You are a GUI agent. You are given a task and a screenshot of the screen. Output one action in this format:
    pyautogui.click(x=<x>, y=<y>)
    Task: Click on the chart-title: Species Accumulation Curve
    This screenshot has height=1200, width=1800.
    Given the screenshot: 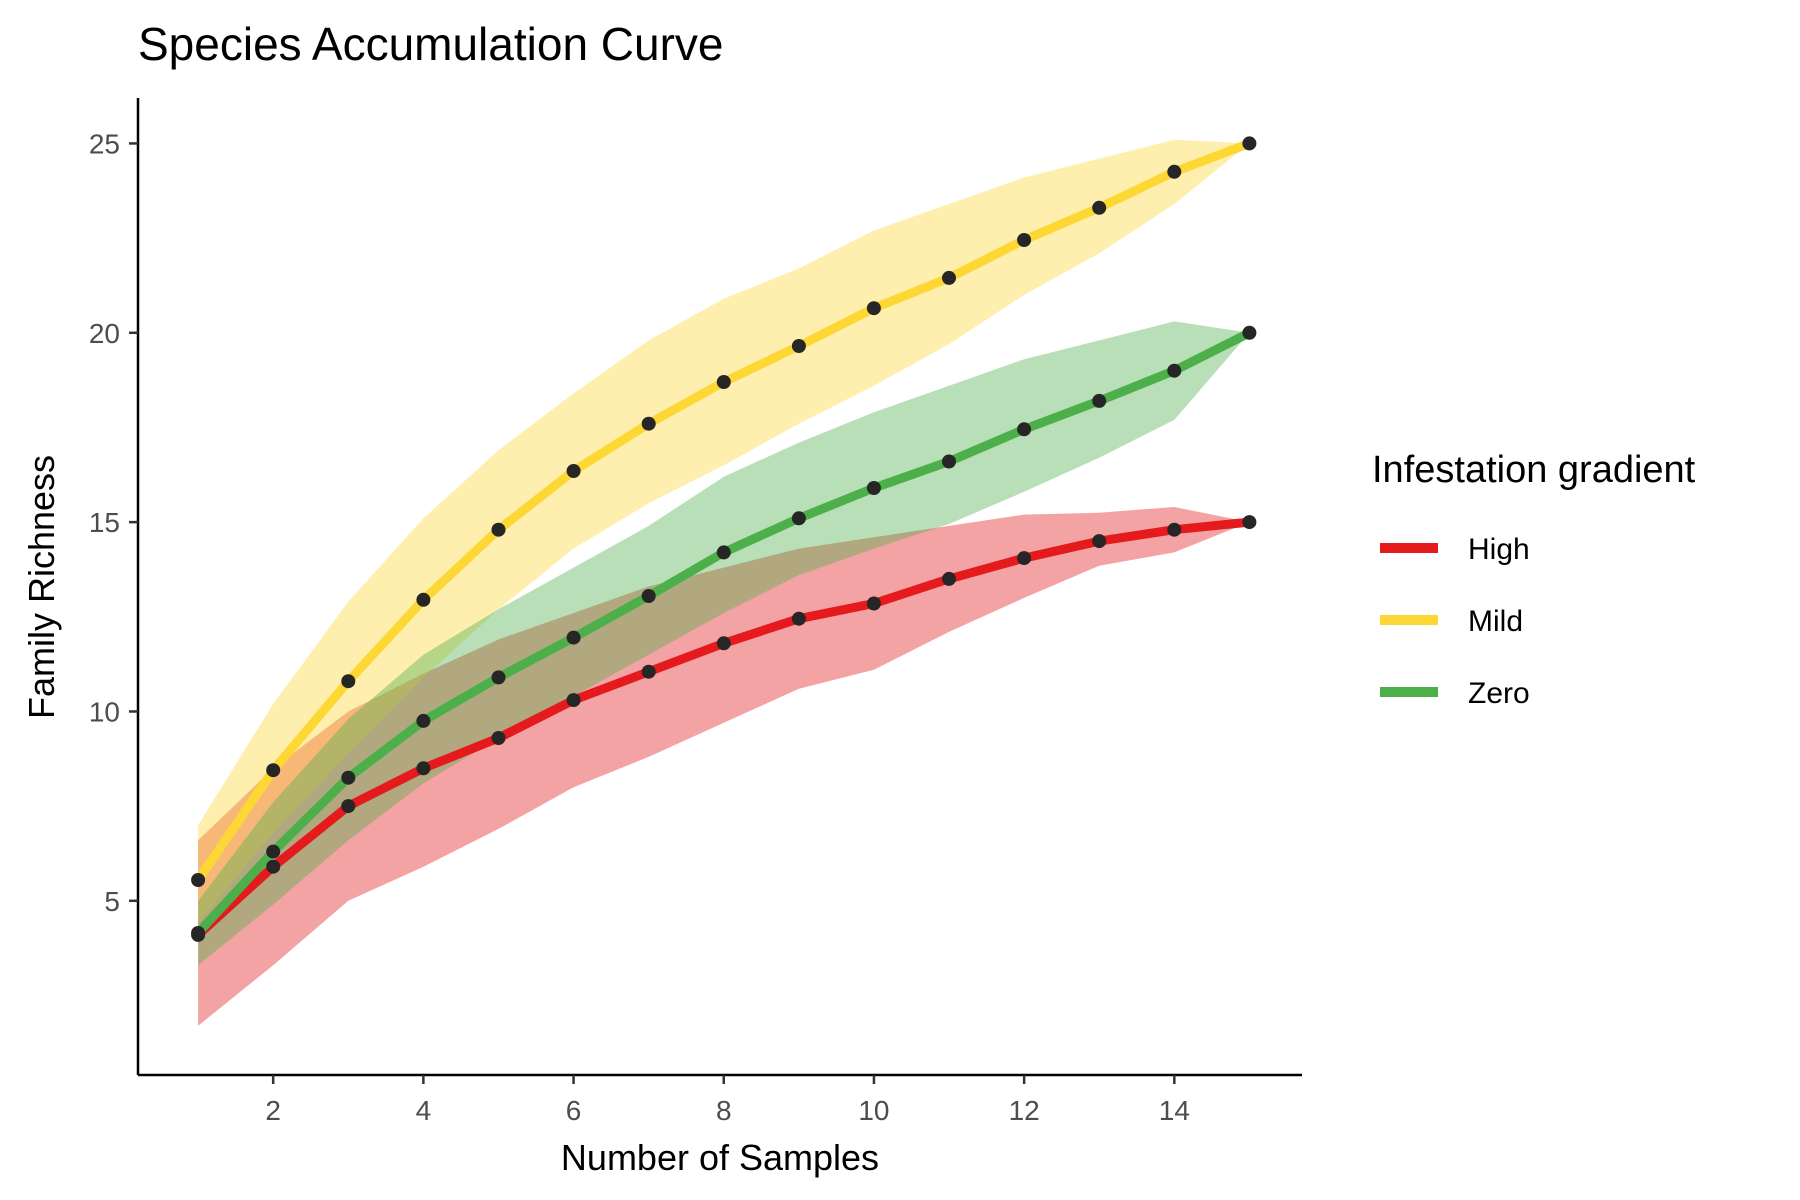 What is the action you would take?
    pyautogui.click(x=431, y=44)
    